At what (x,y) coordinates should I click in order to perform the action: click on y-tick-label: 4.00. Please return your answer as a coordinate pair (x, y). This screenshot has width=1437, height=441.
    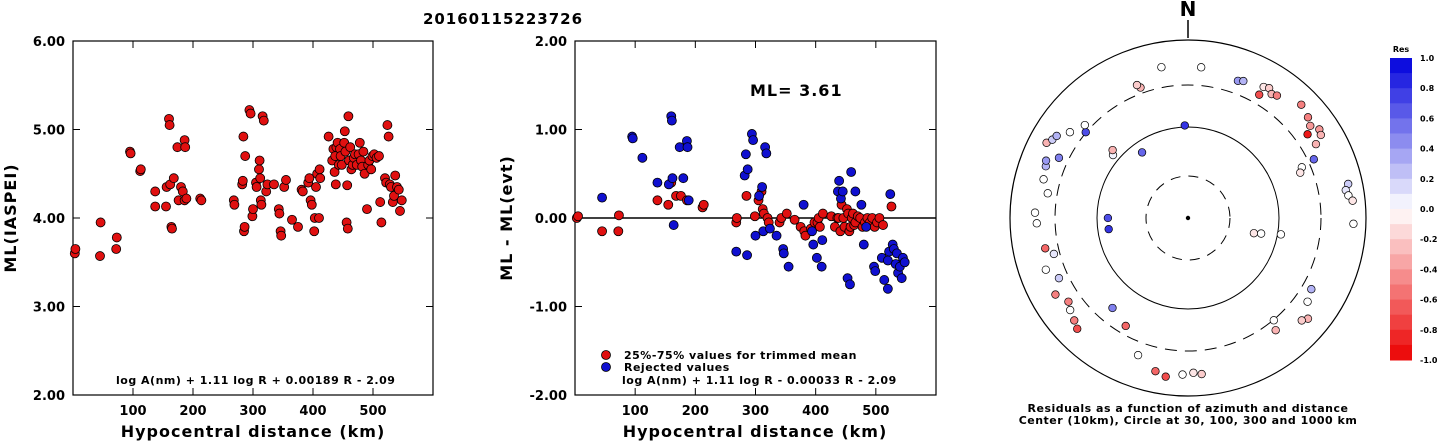
    Looking at the image, I should click on (49, 219).